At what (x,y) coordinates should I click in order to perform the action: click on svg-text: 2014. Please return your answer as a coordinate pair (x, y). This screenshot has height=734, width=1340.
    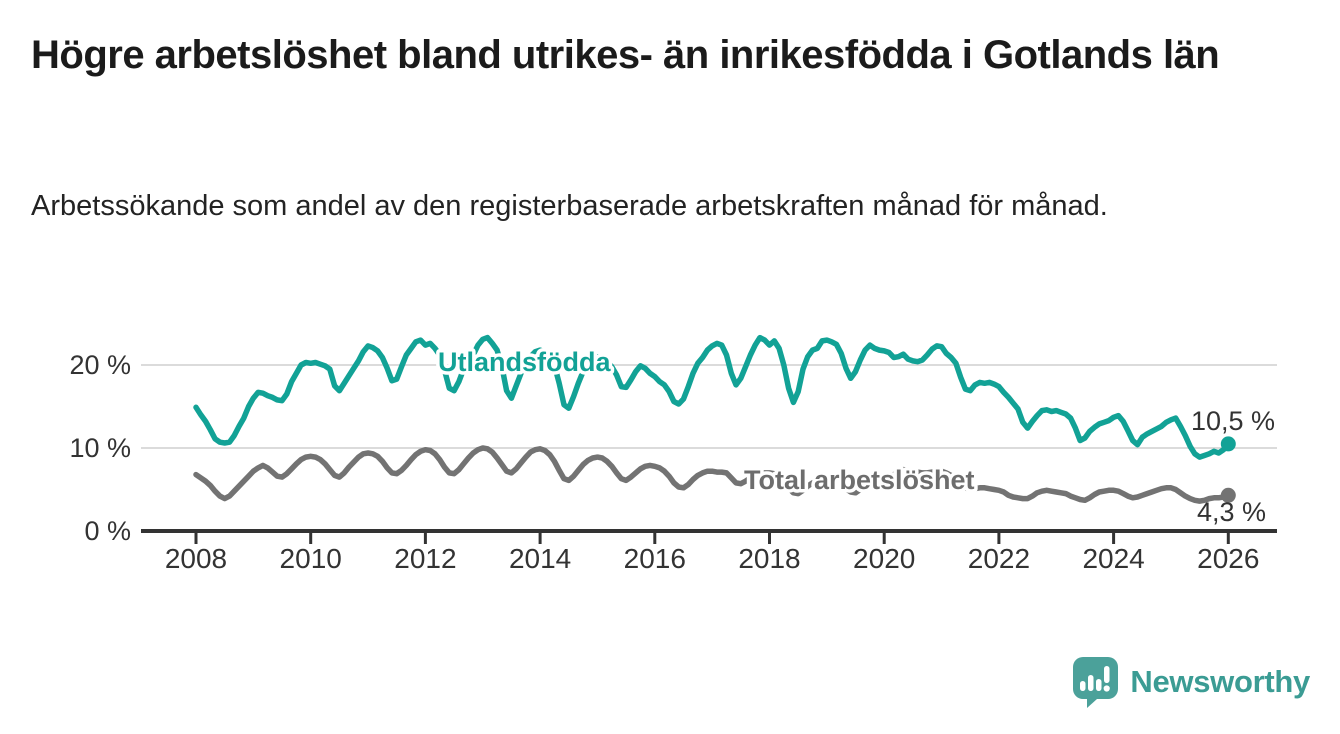
    Looking at the image, I should click on (540, 558).